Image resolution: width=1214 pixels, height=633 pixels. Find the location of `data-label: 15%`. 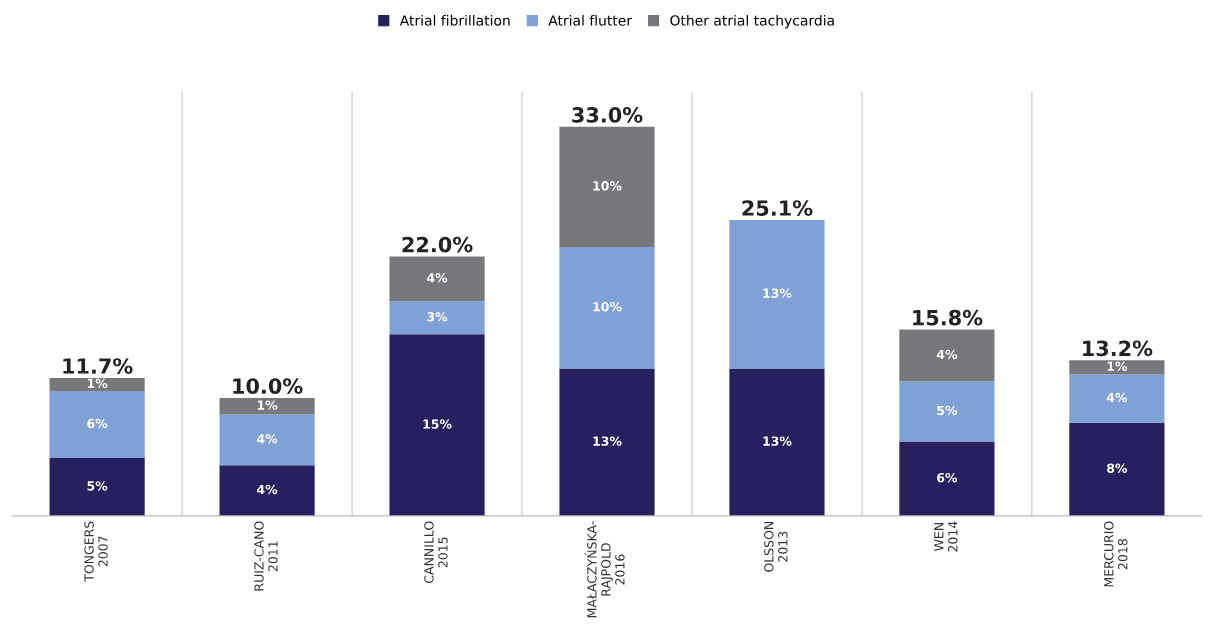

data-label: 15% is located at coordinates (437, 424).